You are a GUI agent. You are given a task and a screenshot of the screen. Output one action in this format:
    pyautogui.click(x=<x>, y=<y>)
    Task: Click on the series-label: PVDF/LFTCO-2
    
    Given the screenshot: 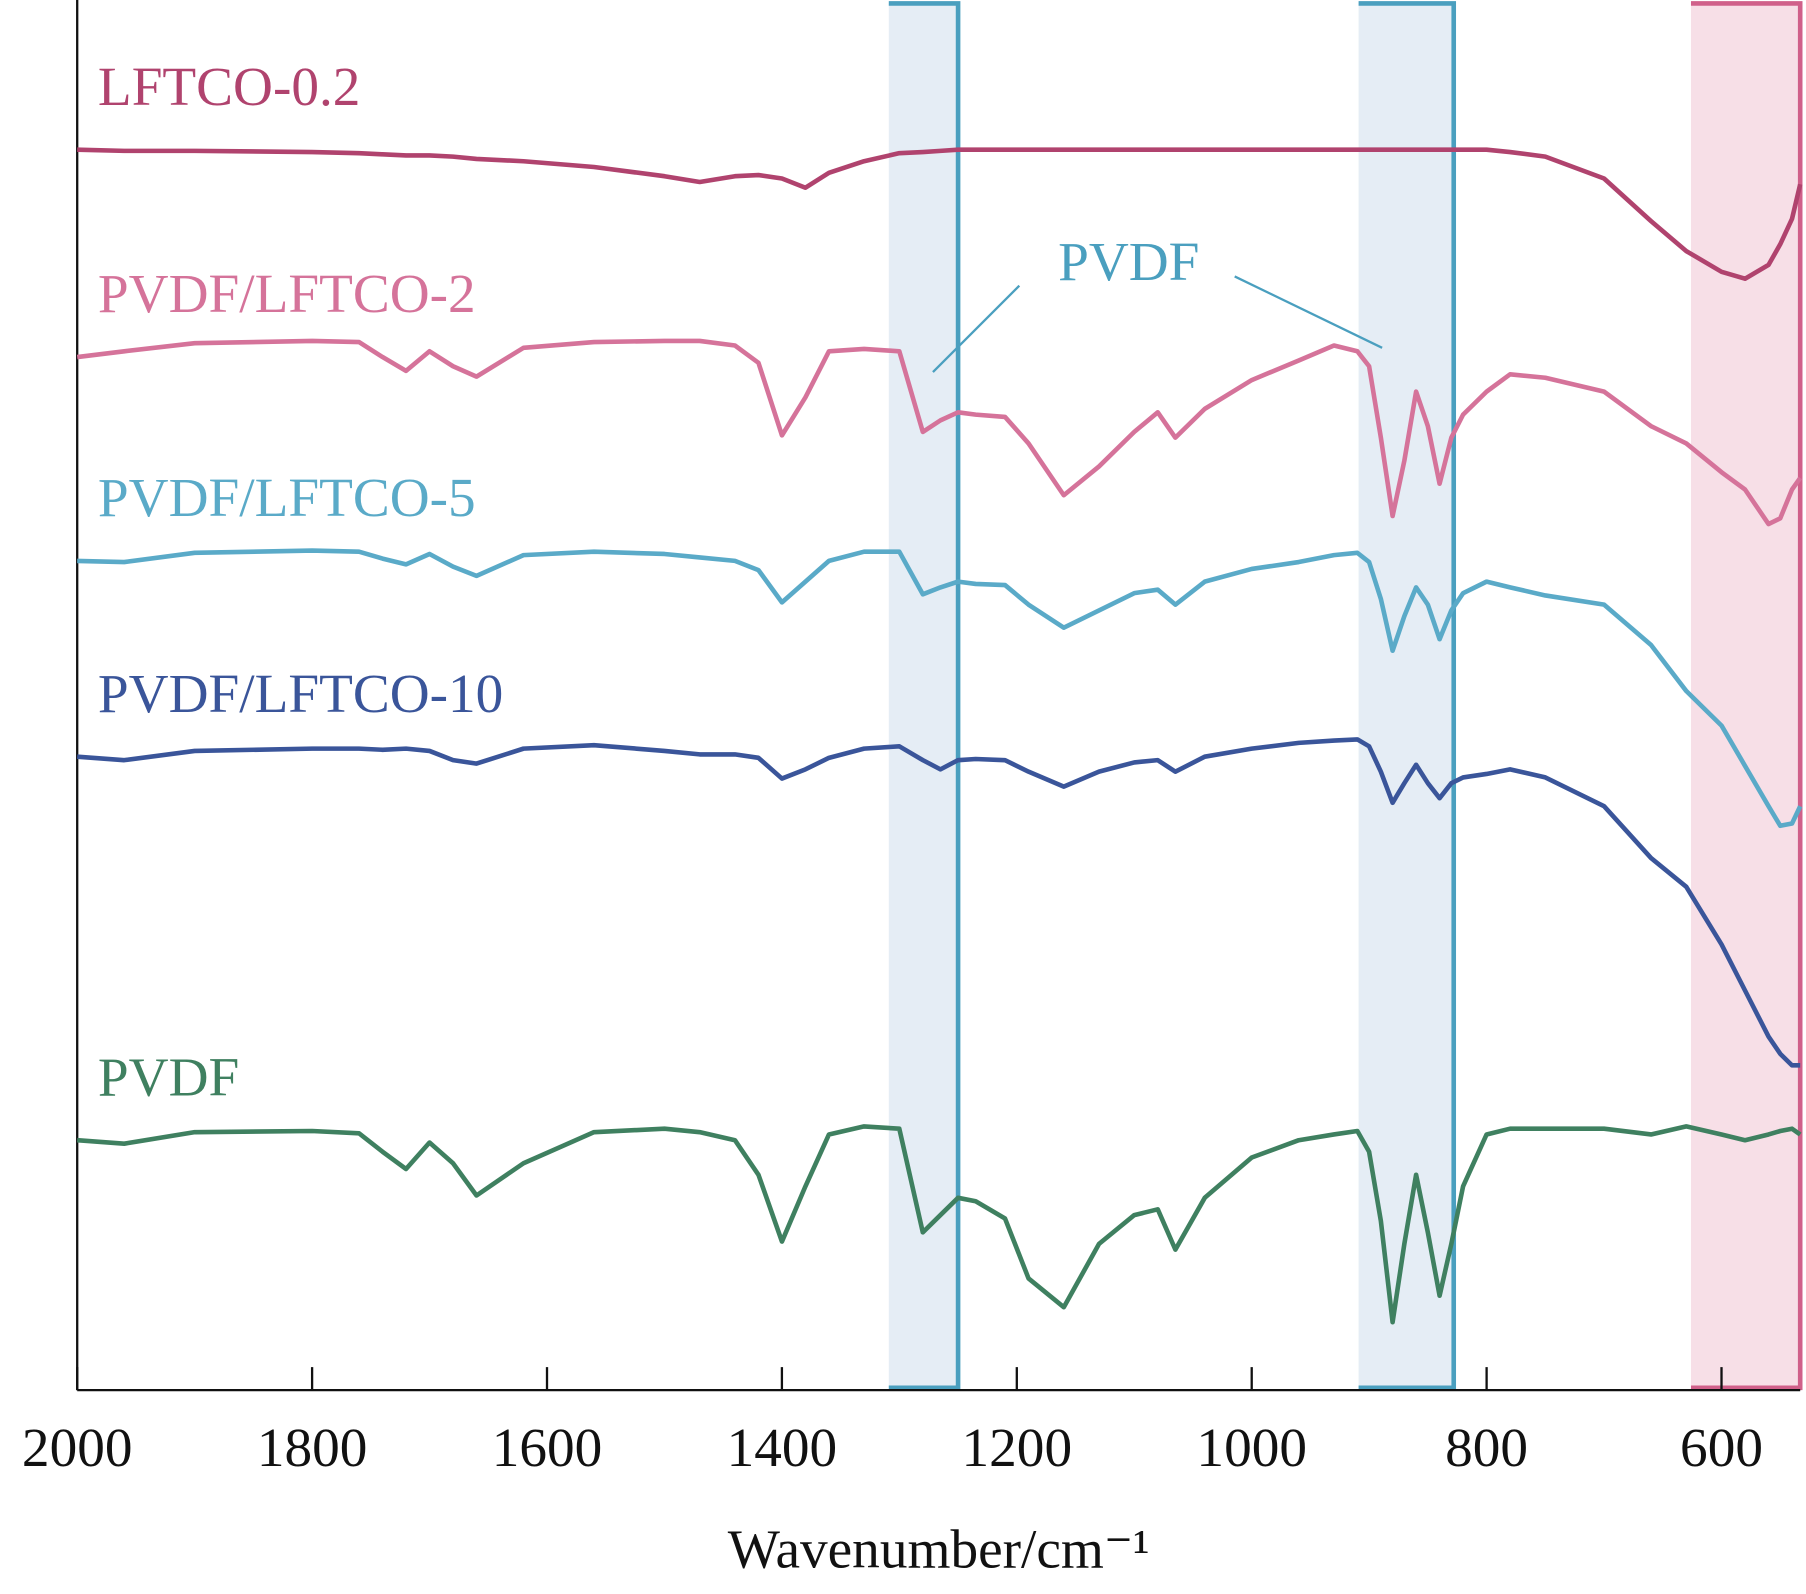 What is the action you would take?
    pyautogui.click(x=287, y=293)
    